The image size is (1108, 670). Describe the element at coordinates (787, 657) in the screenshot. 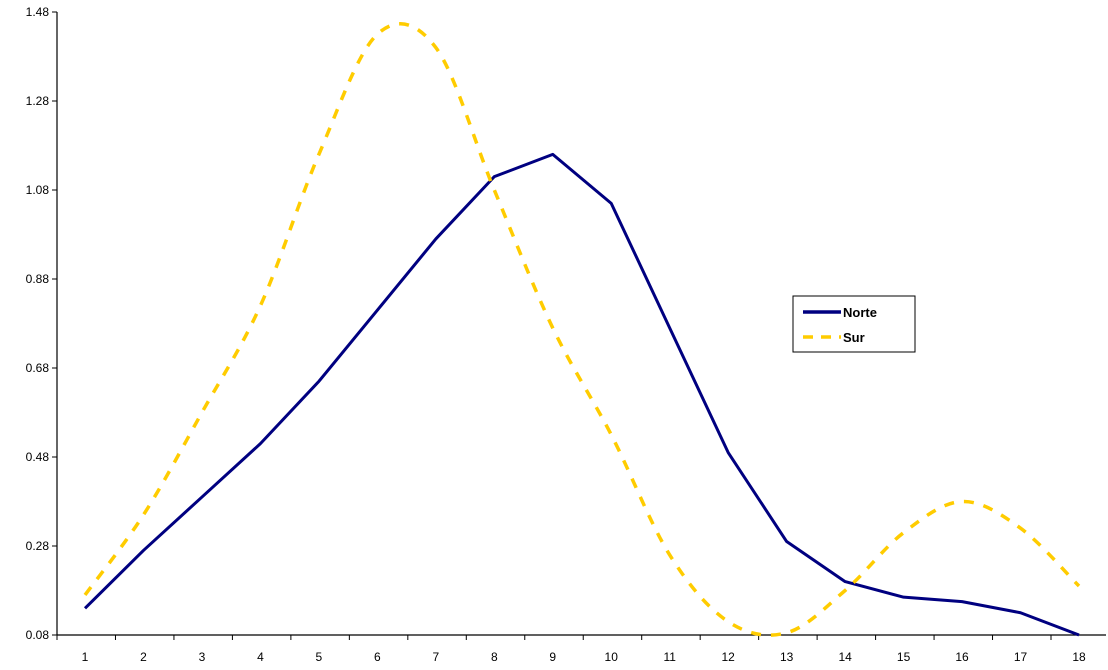

I see `x-tick-label: 13` at that location.